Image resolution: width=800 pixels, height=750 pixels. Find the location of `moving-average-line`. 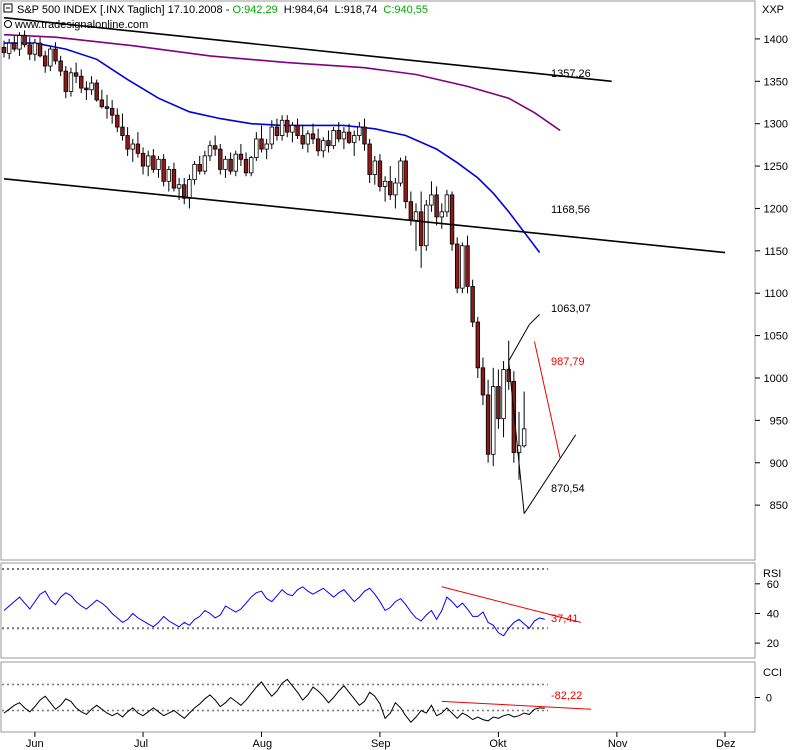

moving-average-line is located at coordinates (282, 82).